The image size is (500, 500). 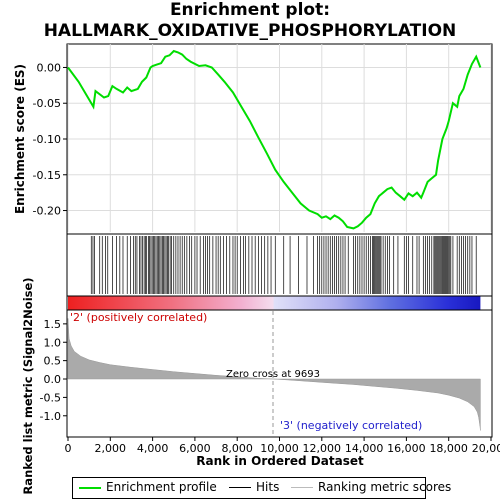 What do you see at coordinates (47, 139) in the screenshot?
I see `es-ytick-label: -0.10` at bounding box center [47, 139].